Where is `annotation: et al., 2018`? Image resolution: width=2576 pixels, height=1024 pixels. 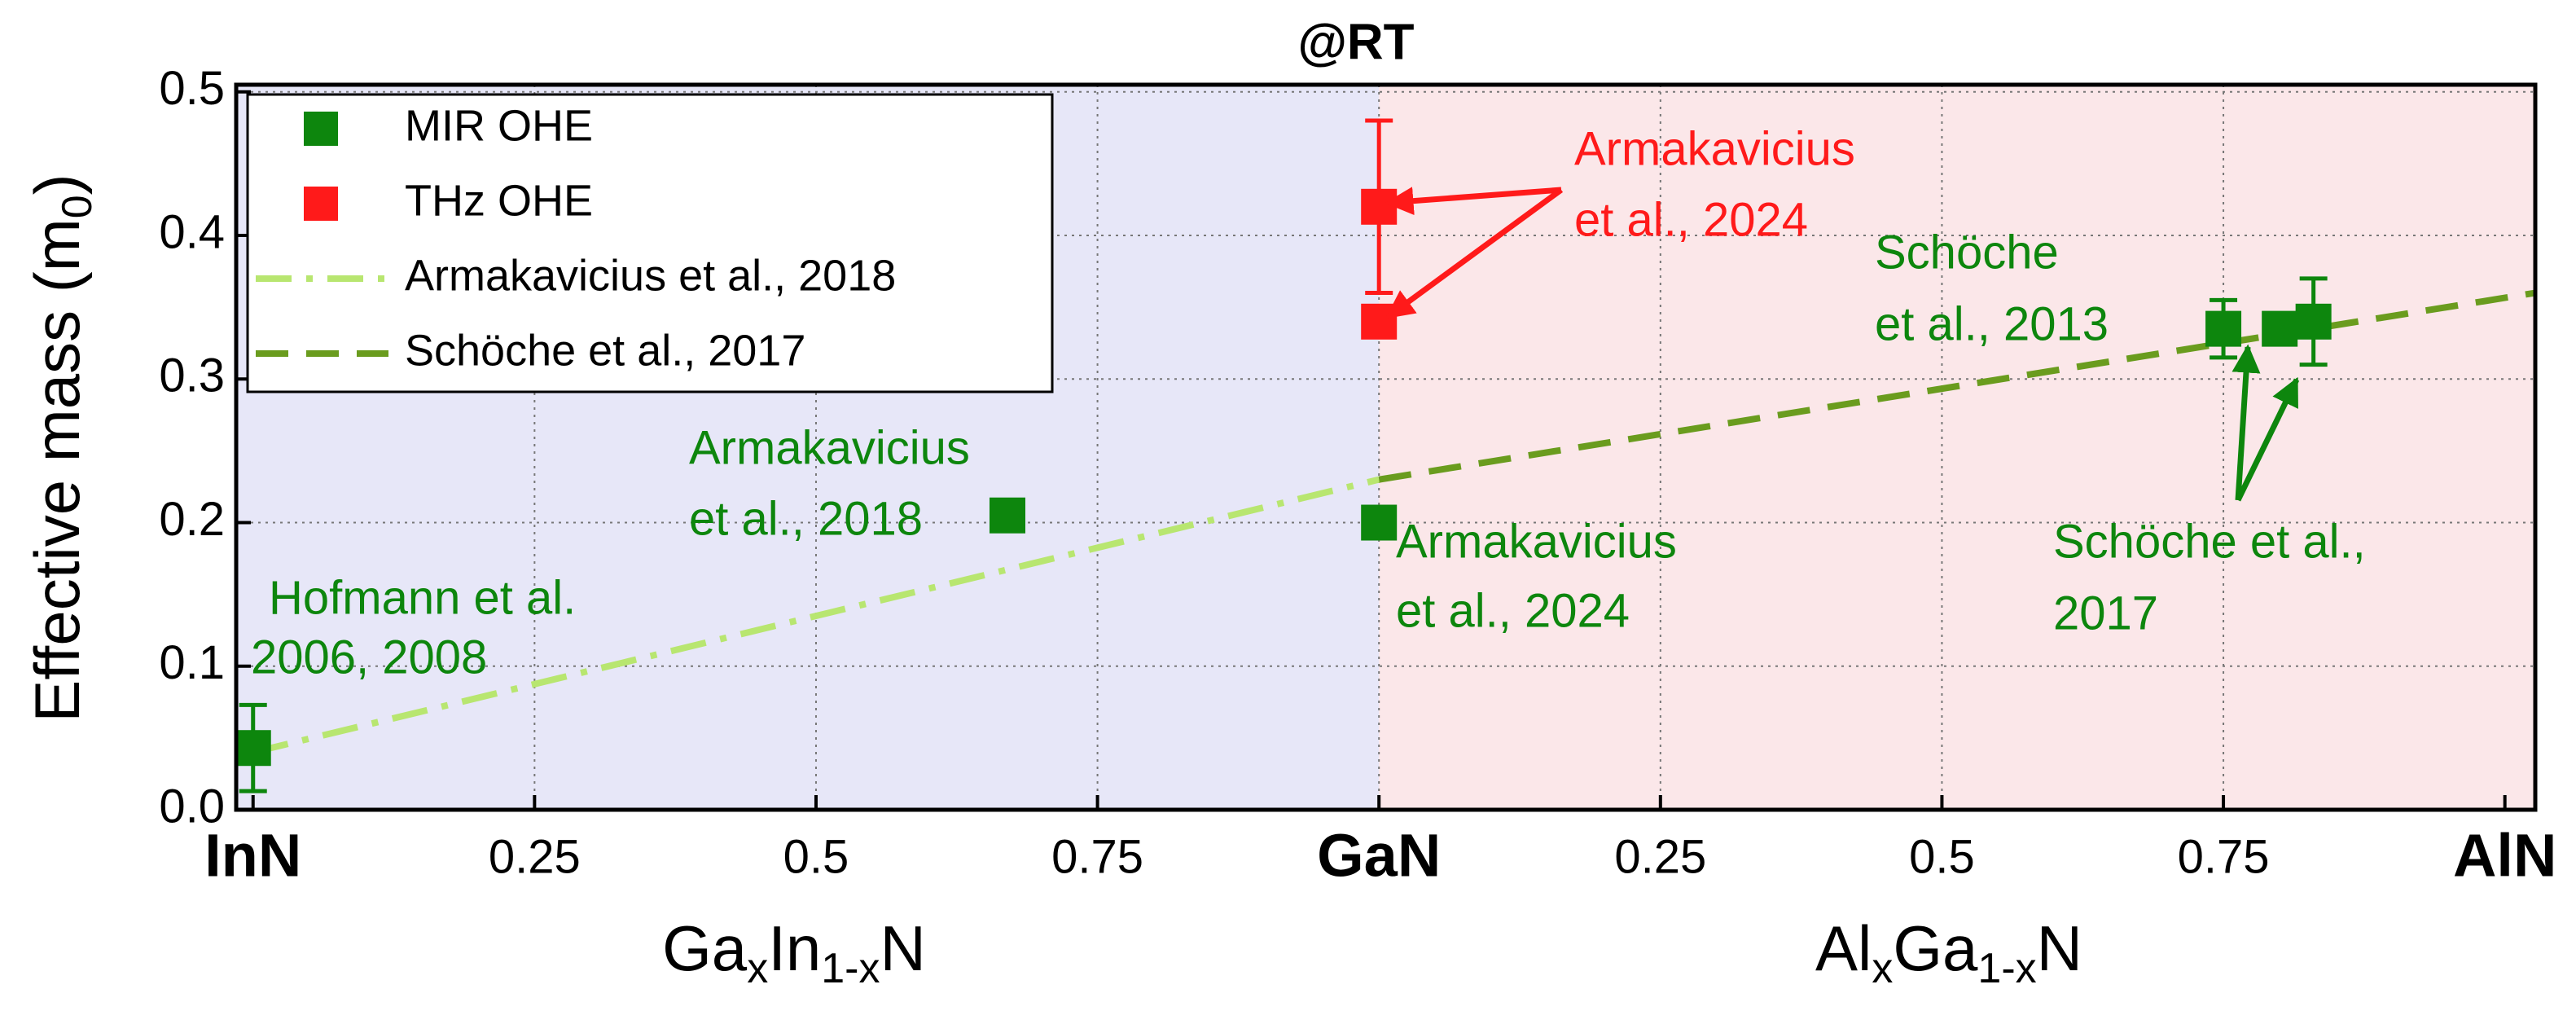
annotation: et al., 2018 is located at coordinates (806, 518).